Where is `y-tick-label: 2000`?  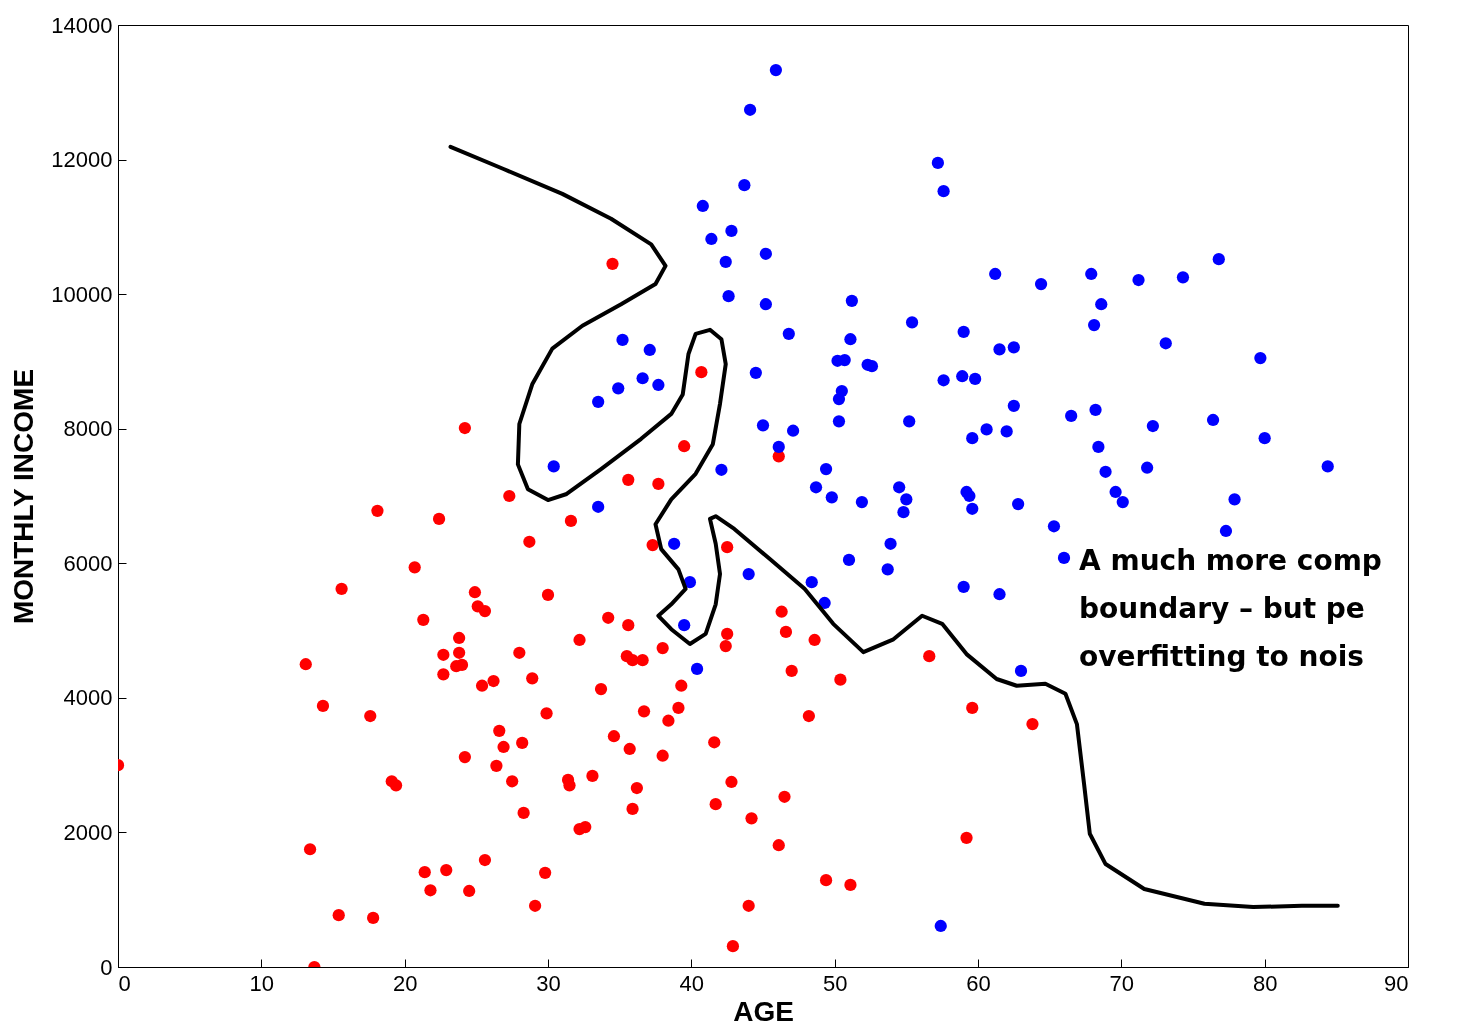
y-tick-label: 2000 is located at coordinates (88, 832).